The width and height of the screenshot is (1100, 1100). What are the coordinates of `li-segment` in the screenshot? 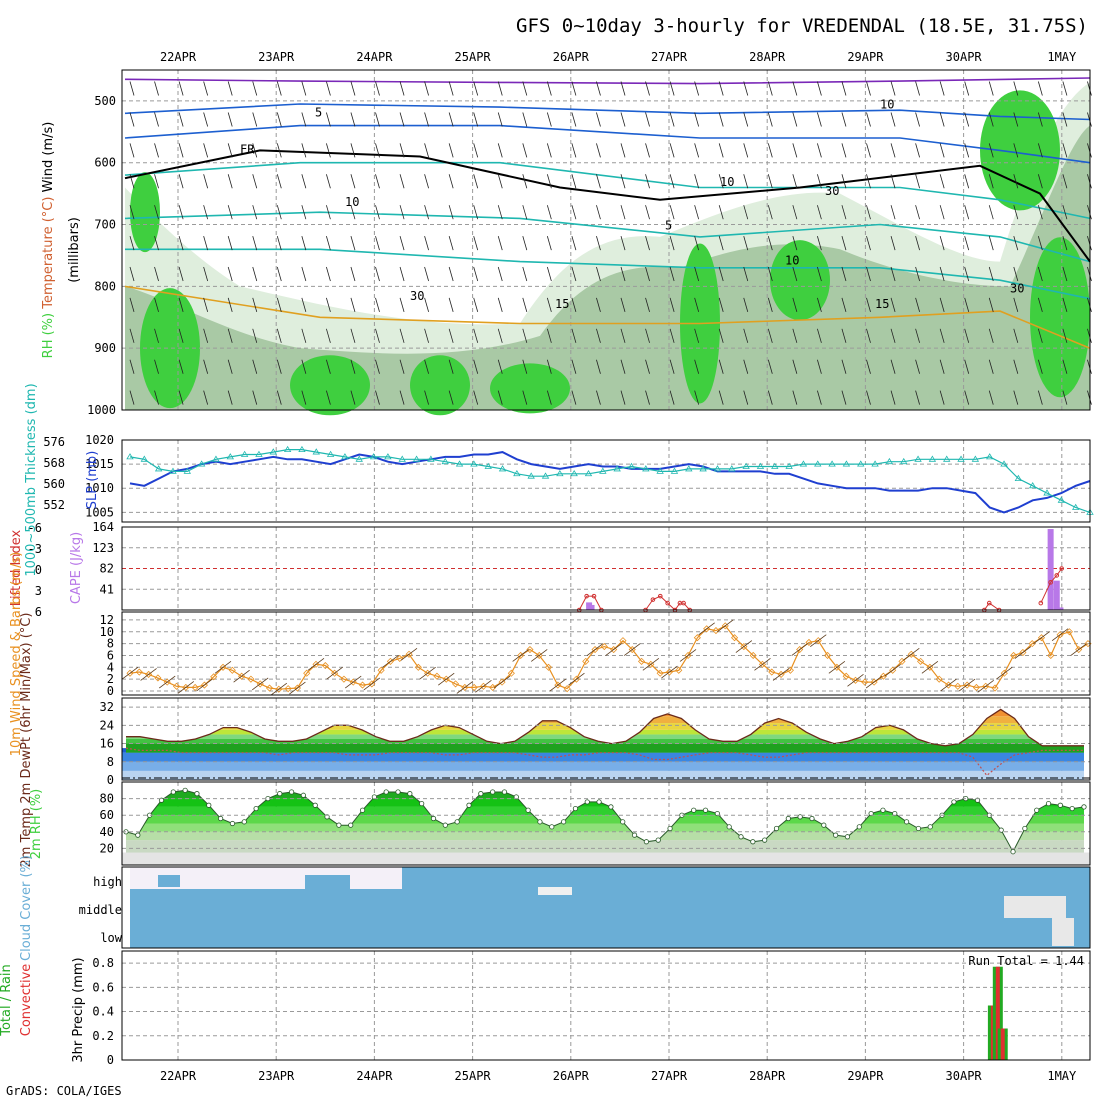 It's located at (677, 606).